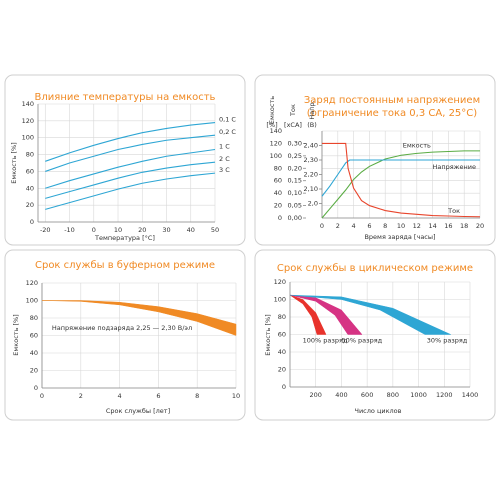 This screenshot has height=500, width=500. What do you see at coordinates (417, 226) in the screenshot?
I see `x-tick-label: 12` at bounding box center [417, 226].